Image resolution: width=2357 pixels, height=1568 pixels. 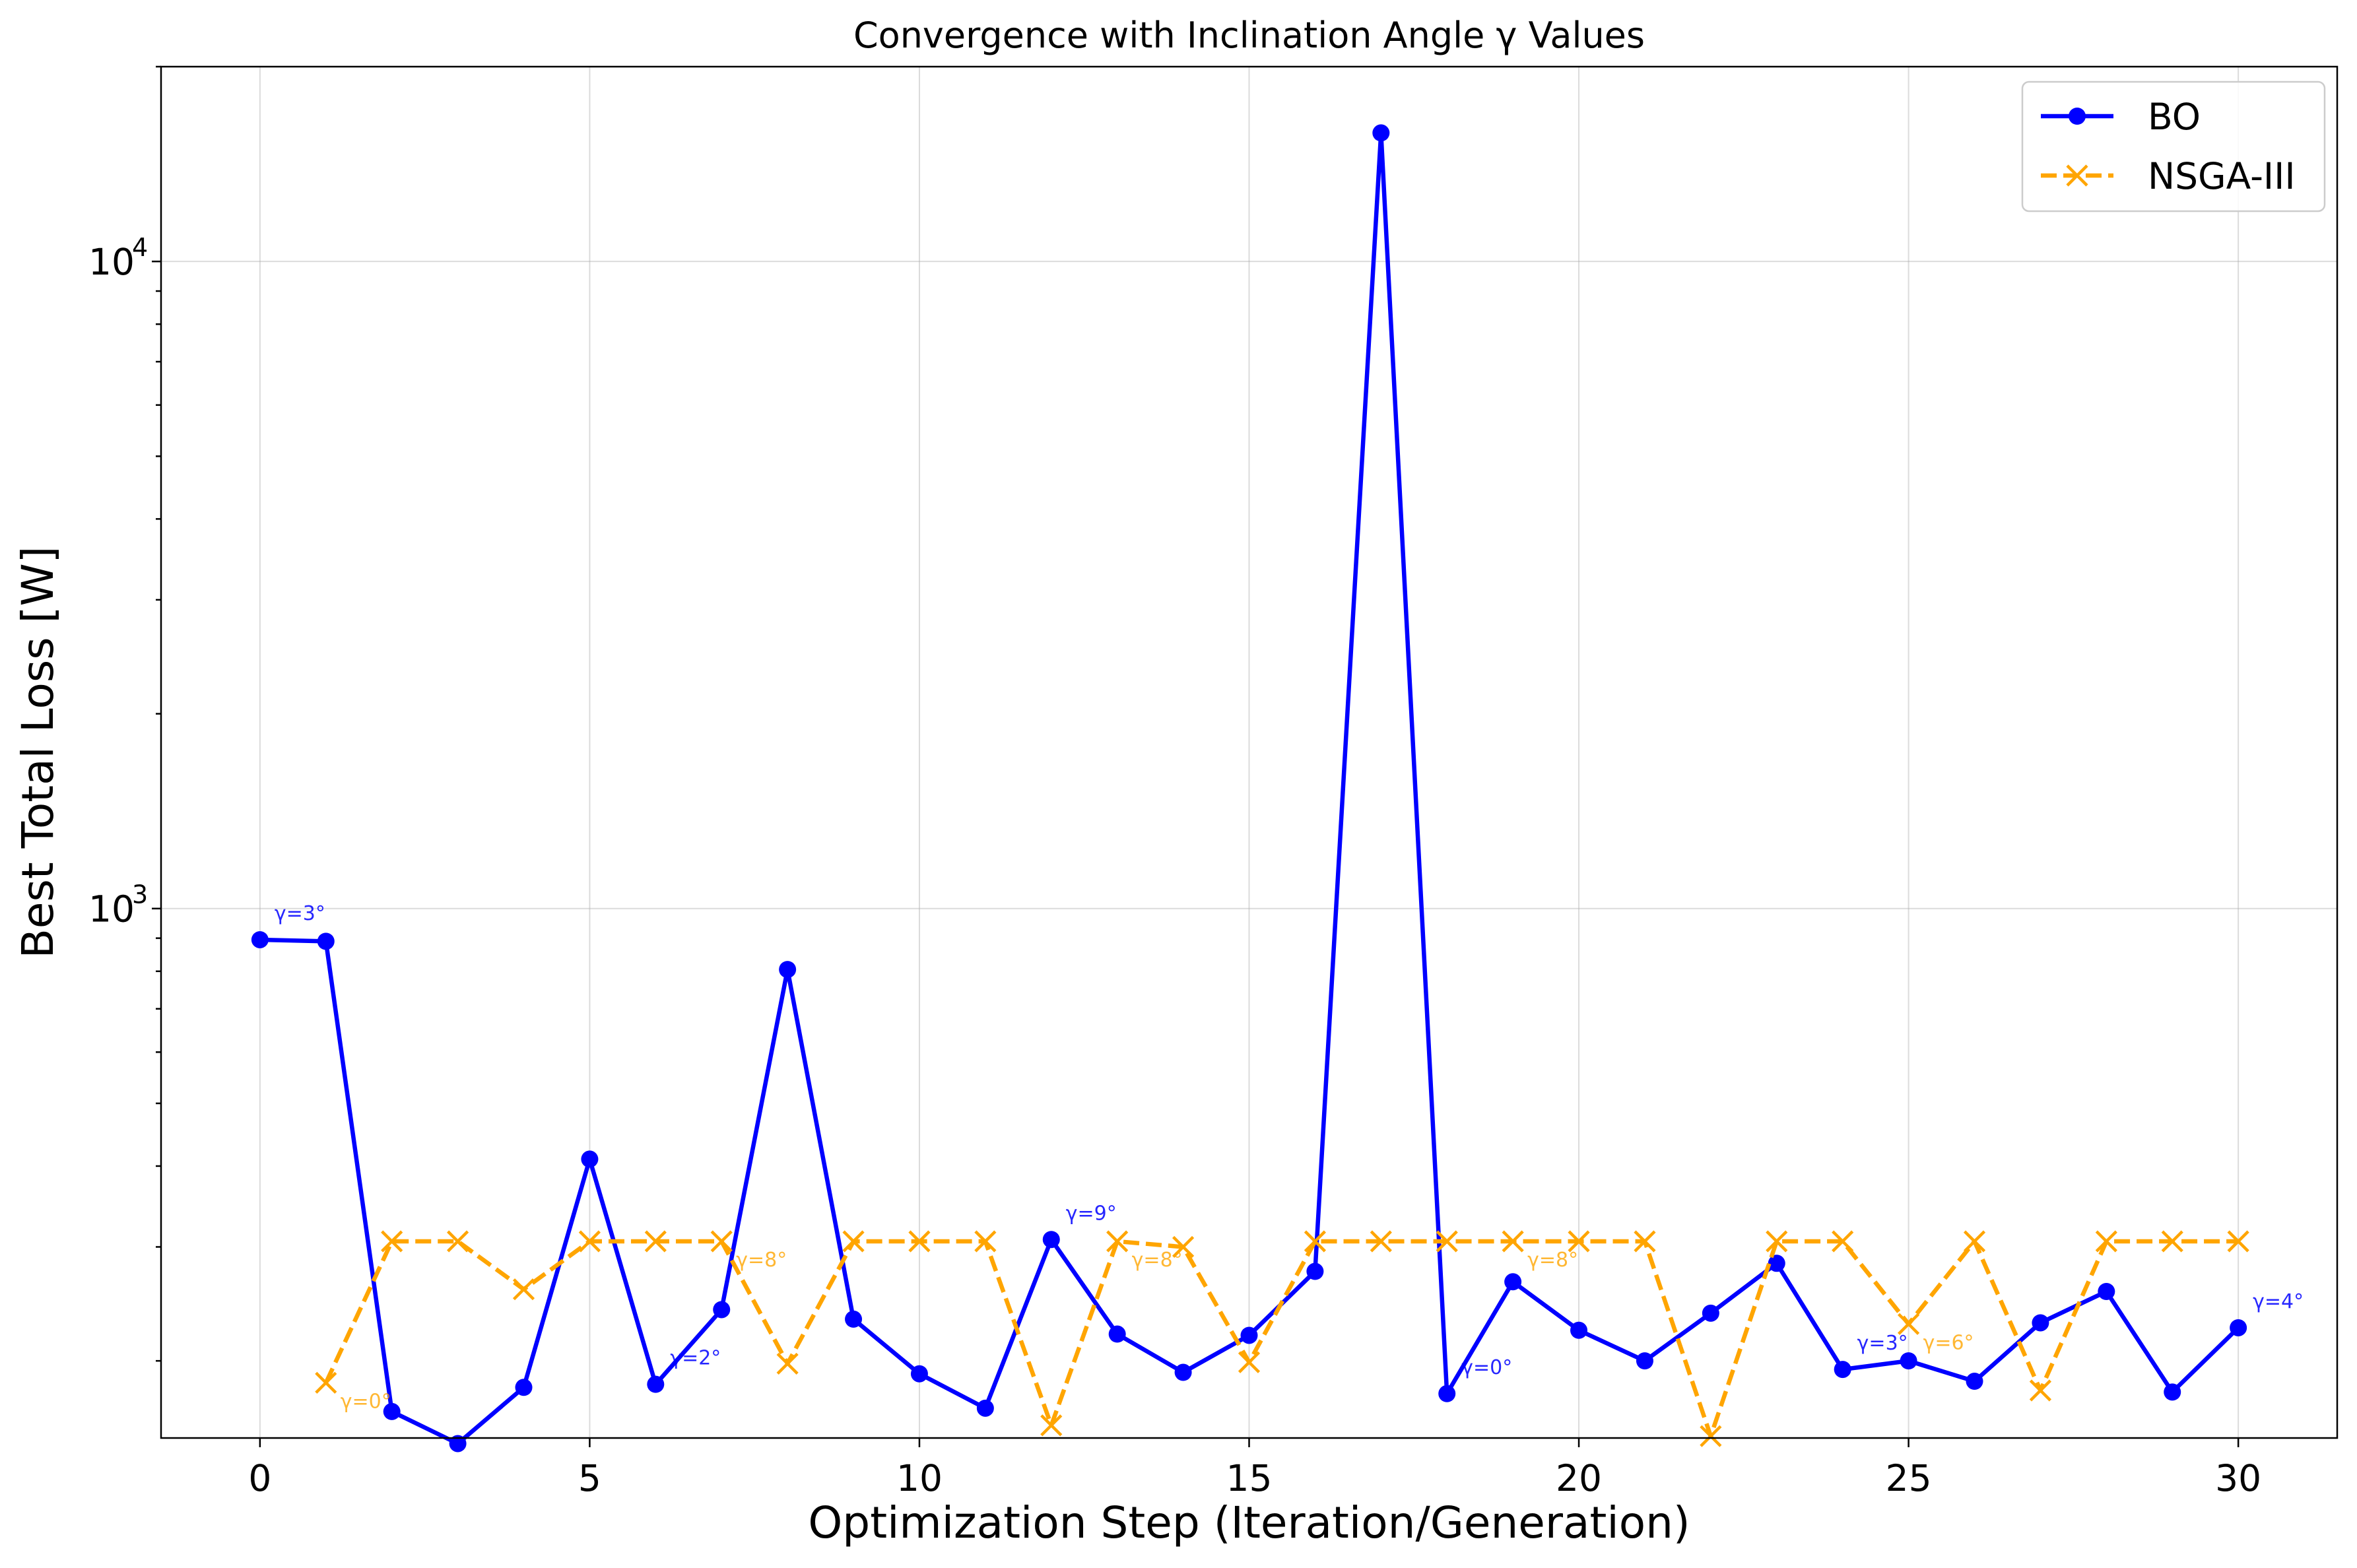 What do you see at coordinates (1948, 1342) in the screenshot?
I see `point-annotation: γ=6°` at bounding box center [1948, 1342].